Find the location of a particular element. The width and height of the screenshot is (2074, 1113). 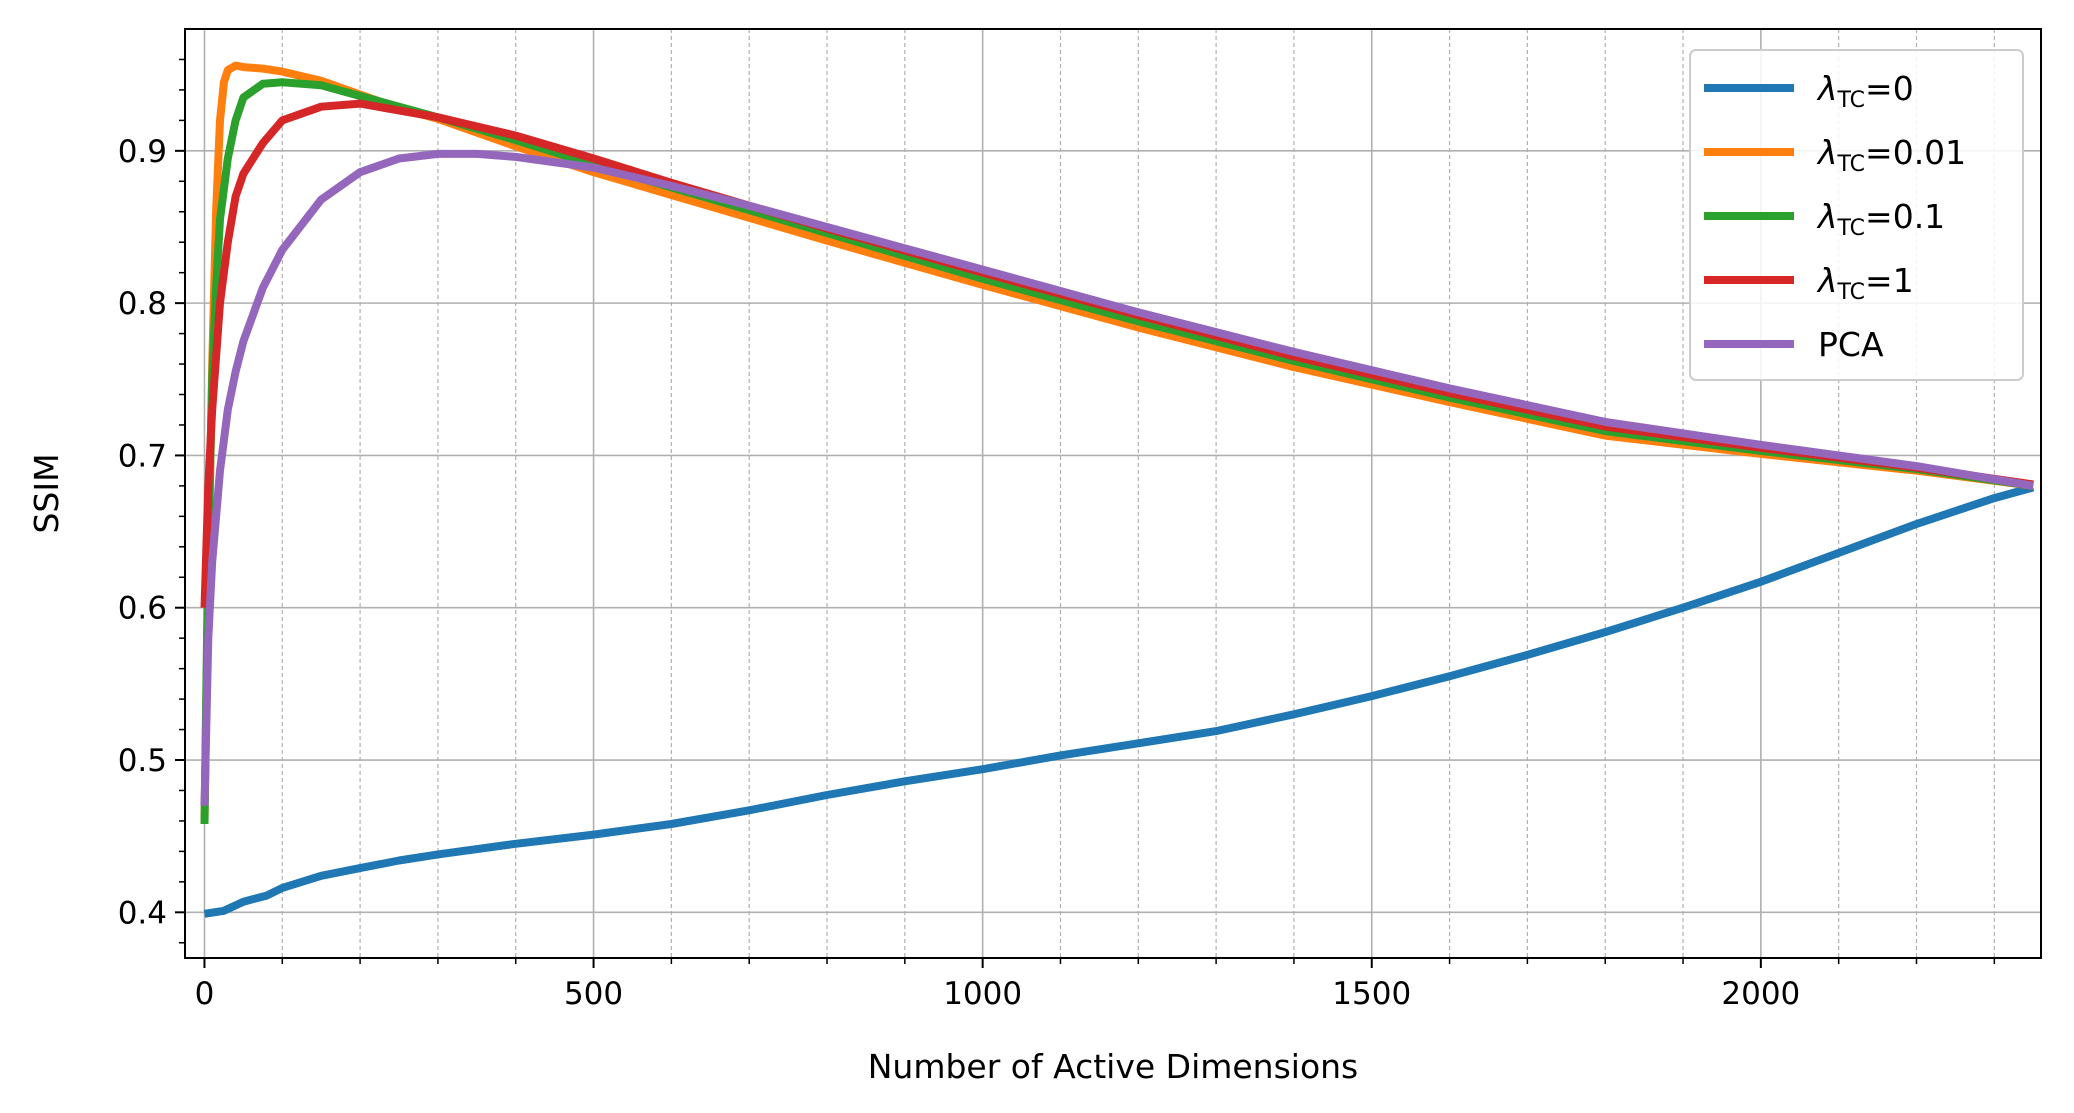

y-tick-label: 0.5 is located at coordinates (142, 761).